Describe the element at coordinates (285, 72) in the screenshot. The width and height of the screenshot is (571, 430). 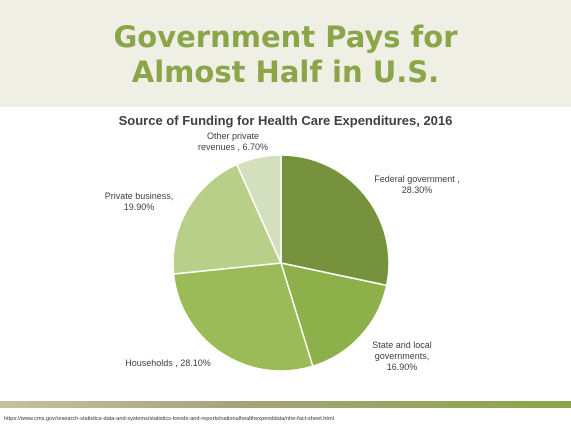
I see `title-line-2: Almost Half in U.S.` at that location.